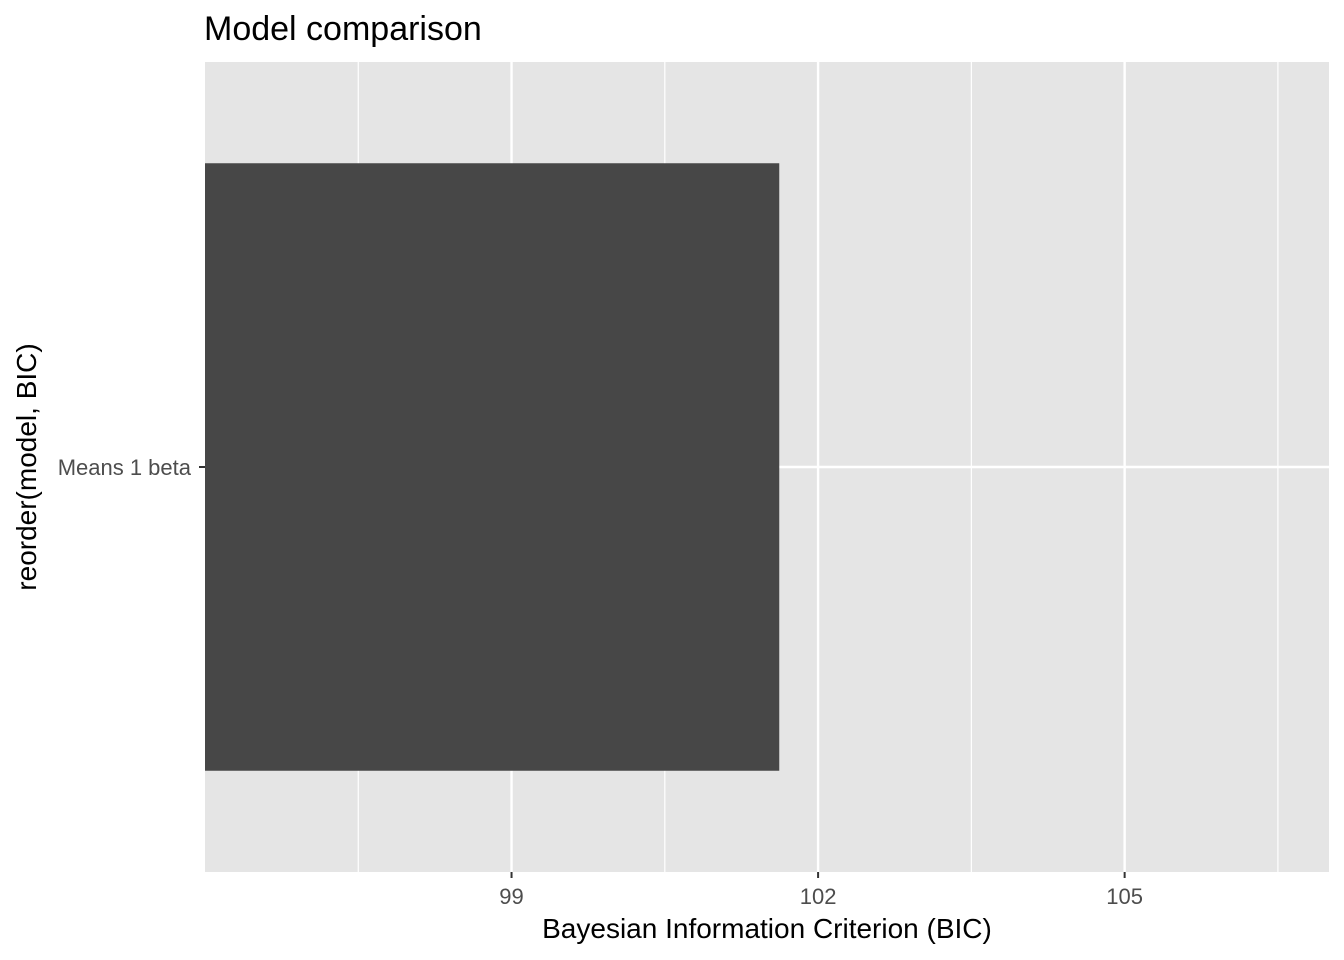 The image size is (1344, 960). What do you see at coordinates (511, 896) in the screenshot?
I see `x-tick-label: 99` at bounding box center [511, 896].